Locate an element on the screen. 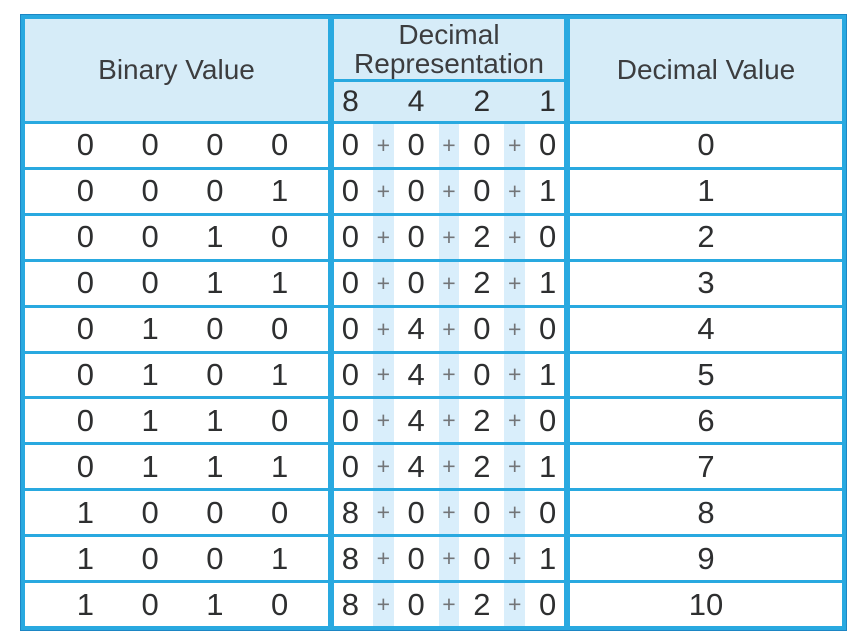 This screenshot has height=644, width=866. decimal-representation-cell: 0 + 4 + 0 + 0 is located at coordinates (449, 329).